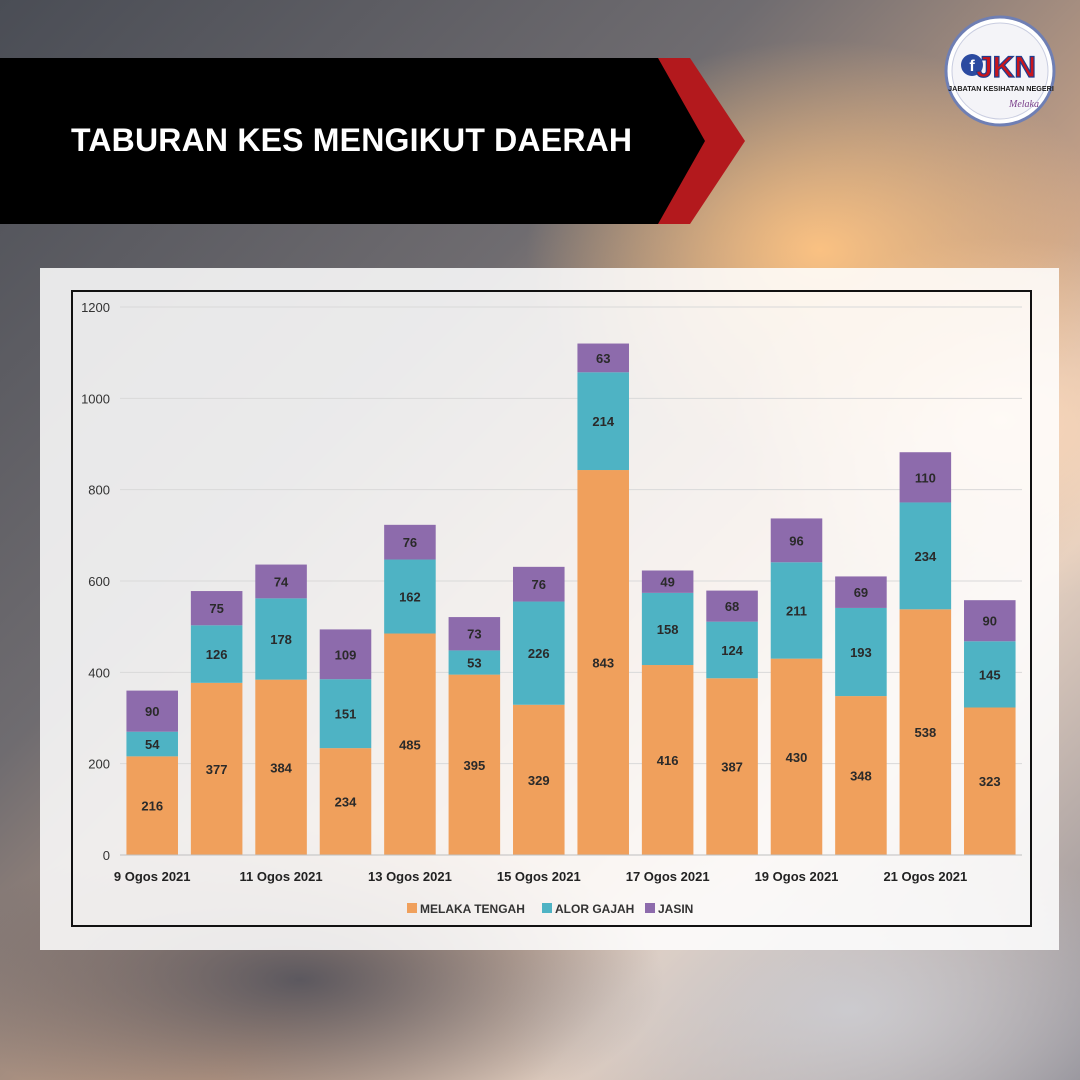  What do you see at coordinates (797, 876) in the screenshot?
I see `x-tick-label: 19 Ogos 2021` at bounding box center [797, 876].